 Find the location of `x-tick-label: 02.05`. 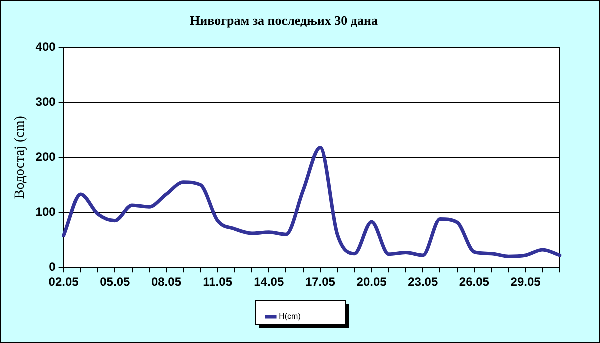

x-tick-label: 02.05 is located at coordinates (64, 282).